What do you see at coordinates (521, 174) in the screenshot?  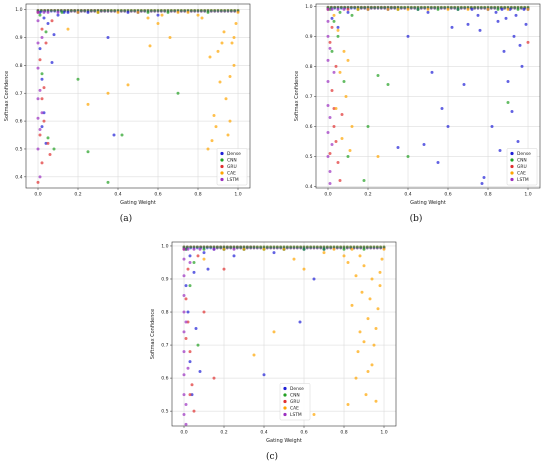 I see `legend-label-cae: CAE` at bounding box center [521, 174].